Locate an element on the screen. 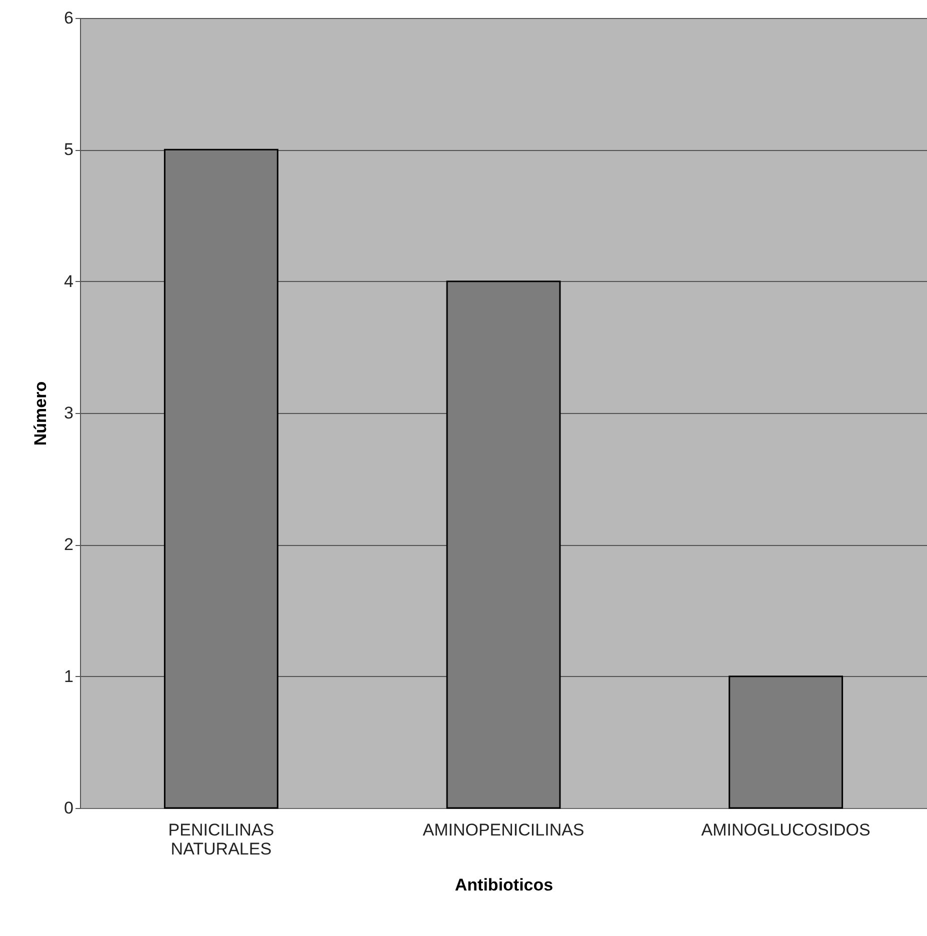  x-tick-label: AMINOGLUCOSIDOS is located at coordinates (785, 830).